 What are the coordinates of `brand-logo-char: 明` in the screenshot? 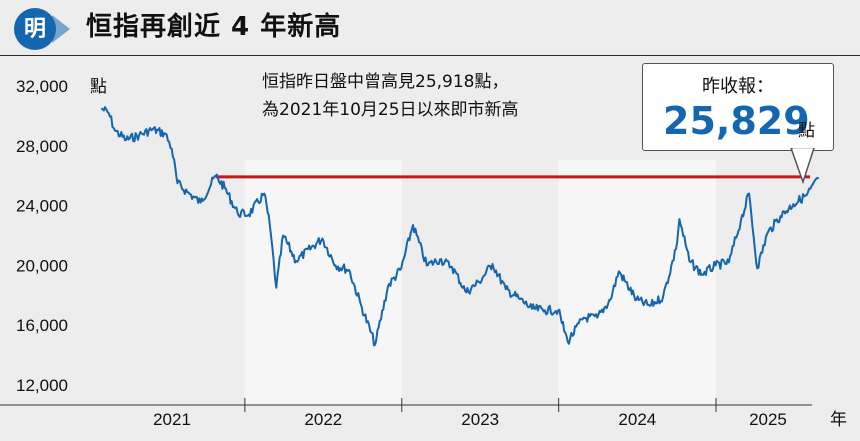 It's located at (34, 29).